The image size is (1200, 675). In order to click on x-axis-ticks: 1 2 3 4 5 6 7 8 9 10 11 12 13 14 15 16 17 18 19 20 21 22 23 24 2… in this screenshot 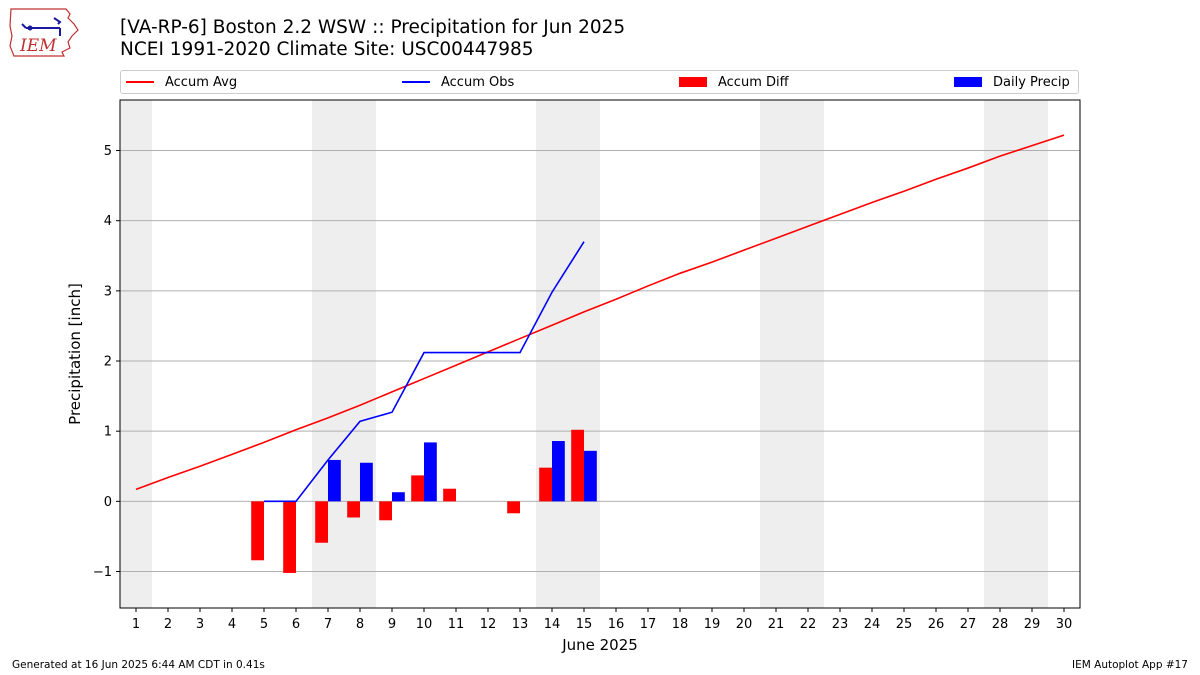, I will do `click(602, 620)`.